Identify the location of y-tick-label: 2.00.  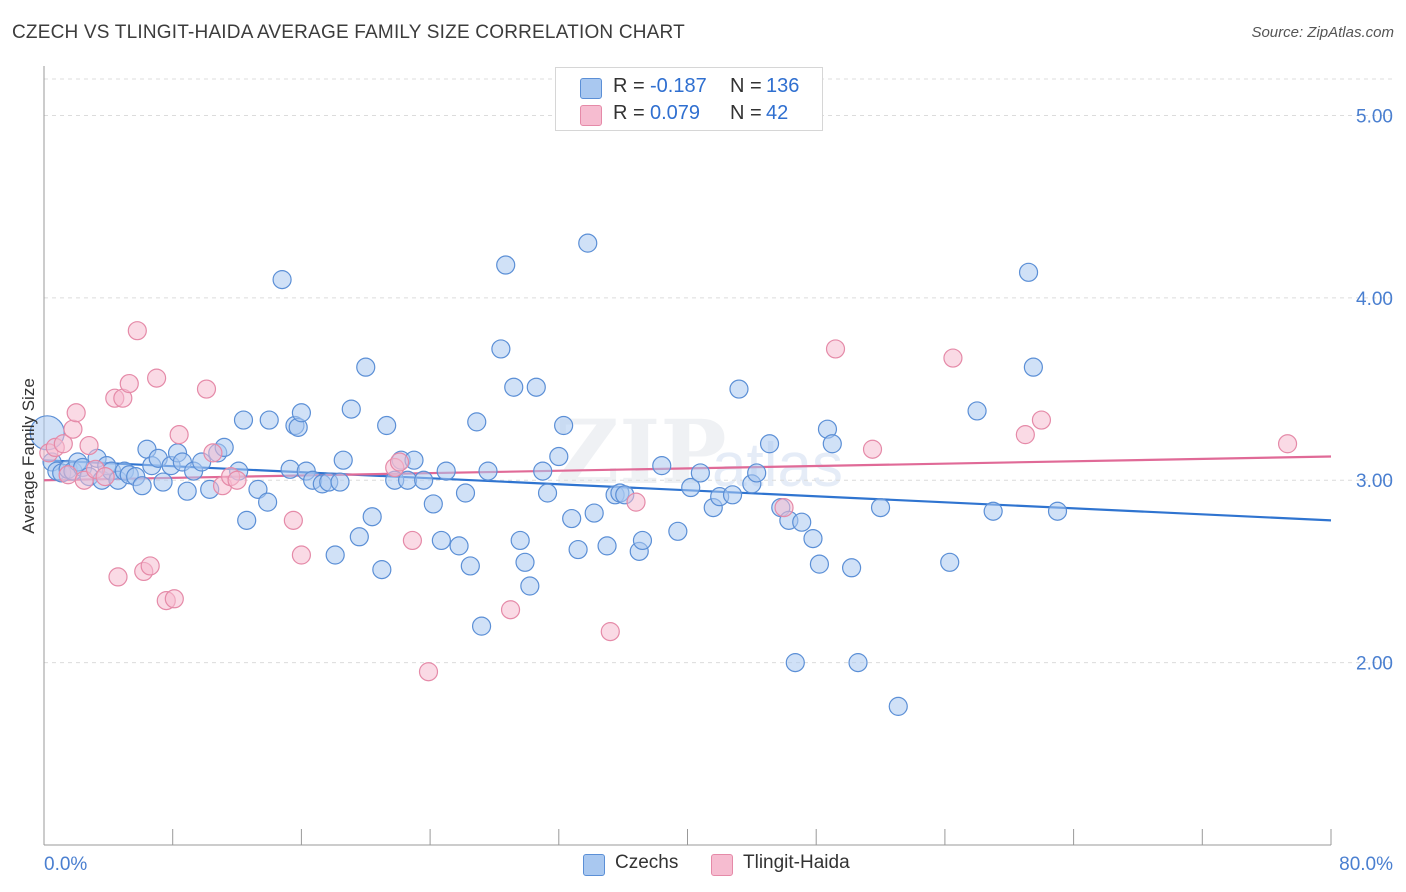
(1374, 664).